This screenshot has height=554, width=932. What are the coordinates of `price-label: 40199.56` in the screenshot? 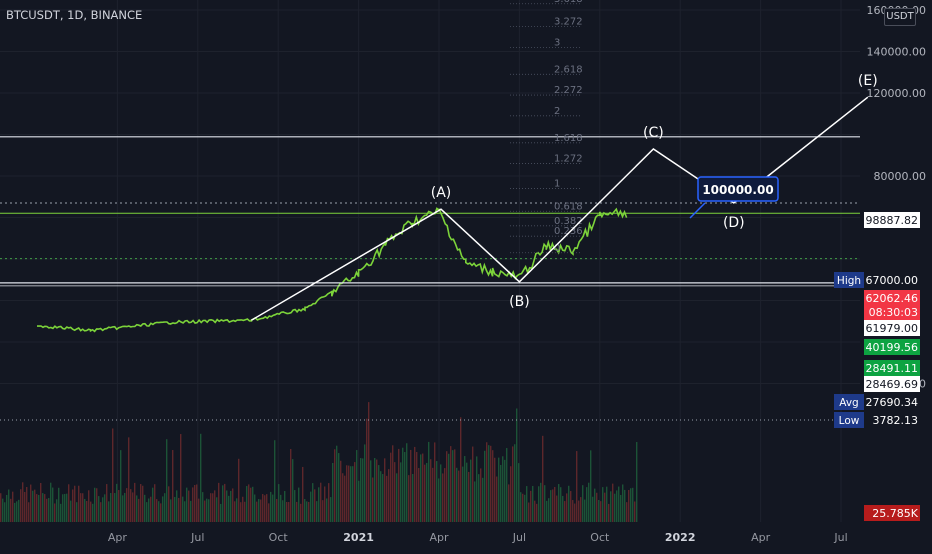 It's located at (892, 347).